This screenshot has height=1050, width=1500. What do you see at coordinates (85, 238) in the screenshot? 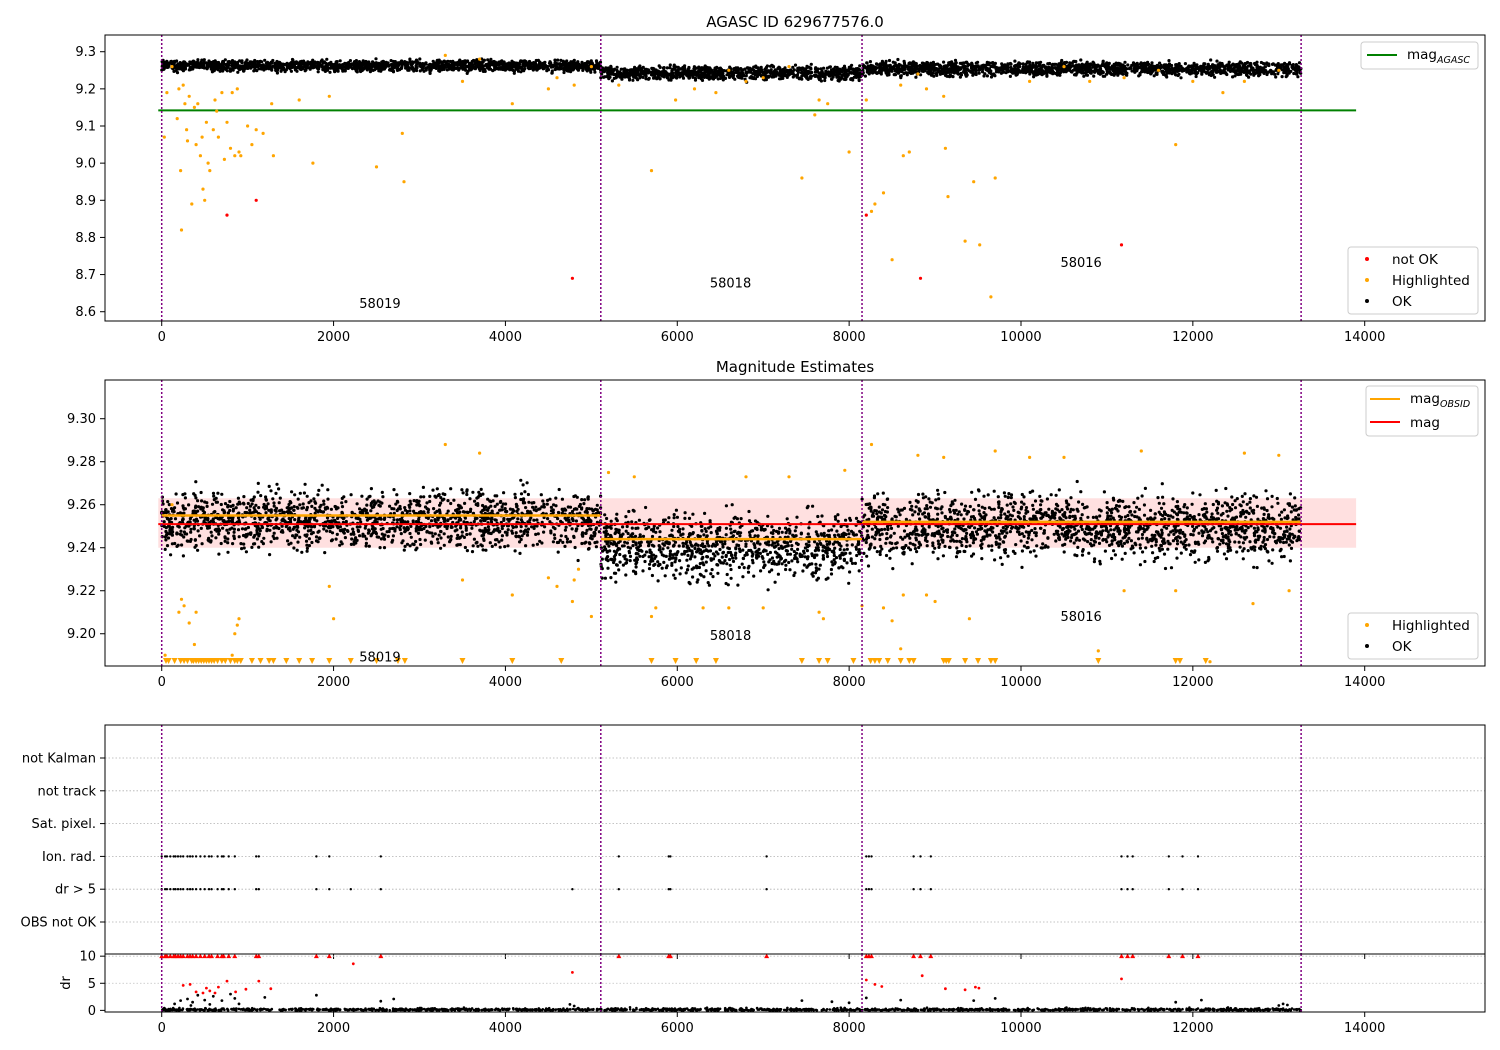
I see `y-tick-label: 8.8` at bounding box center [85, 238].